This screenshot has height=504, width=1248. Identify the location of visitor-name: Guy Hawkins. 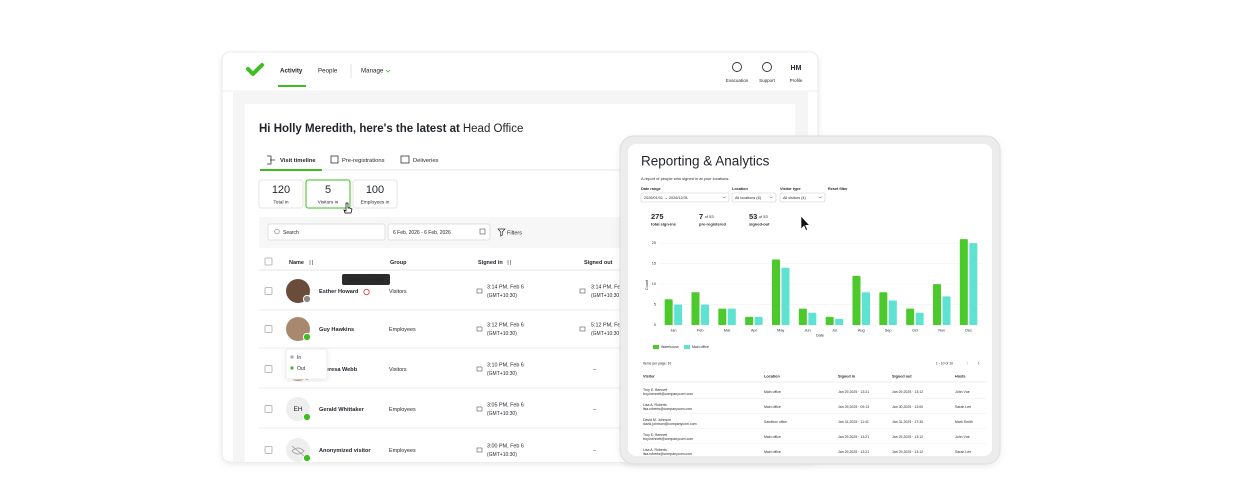
(336, 330).